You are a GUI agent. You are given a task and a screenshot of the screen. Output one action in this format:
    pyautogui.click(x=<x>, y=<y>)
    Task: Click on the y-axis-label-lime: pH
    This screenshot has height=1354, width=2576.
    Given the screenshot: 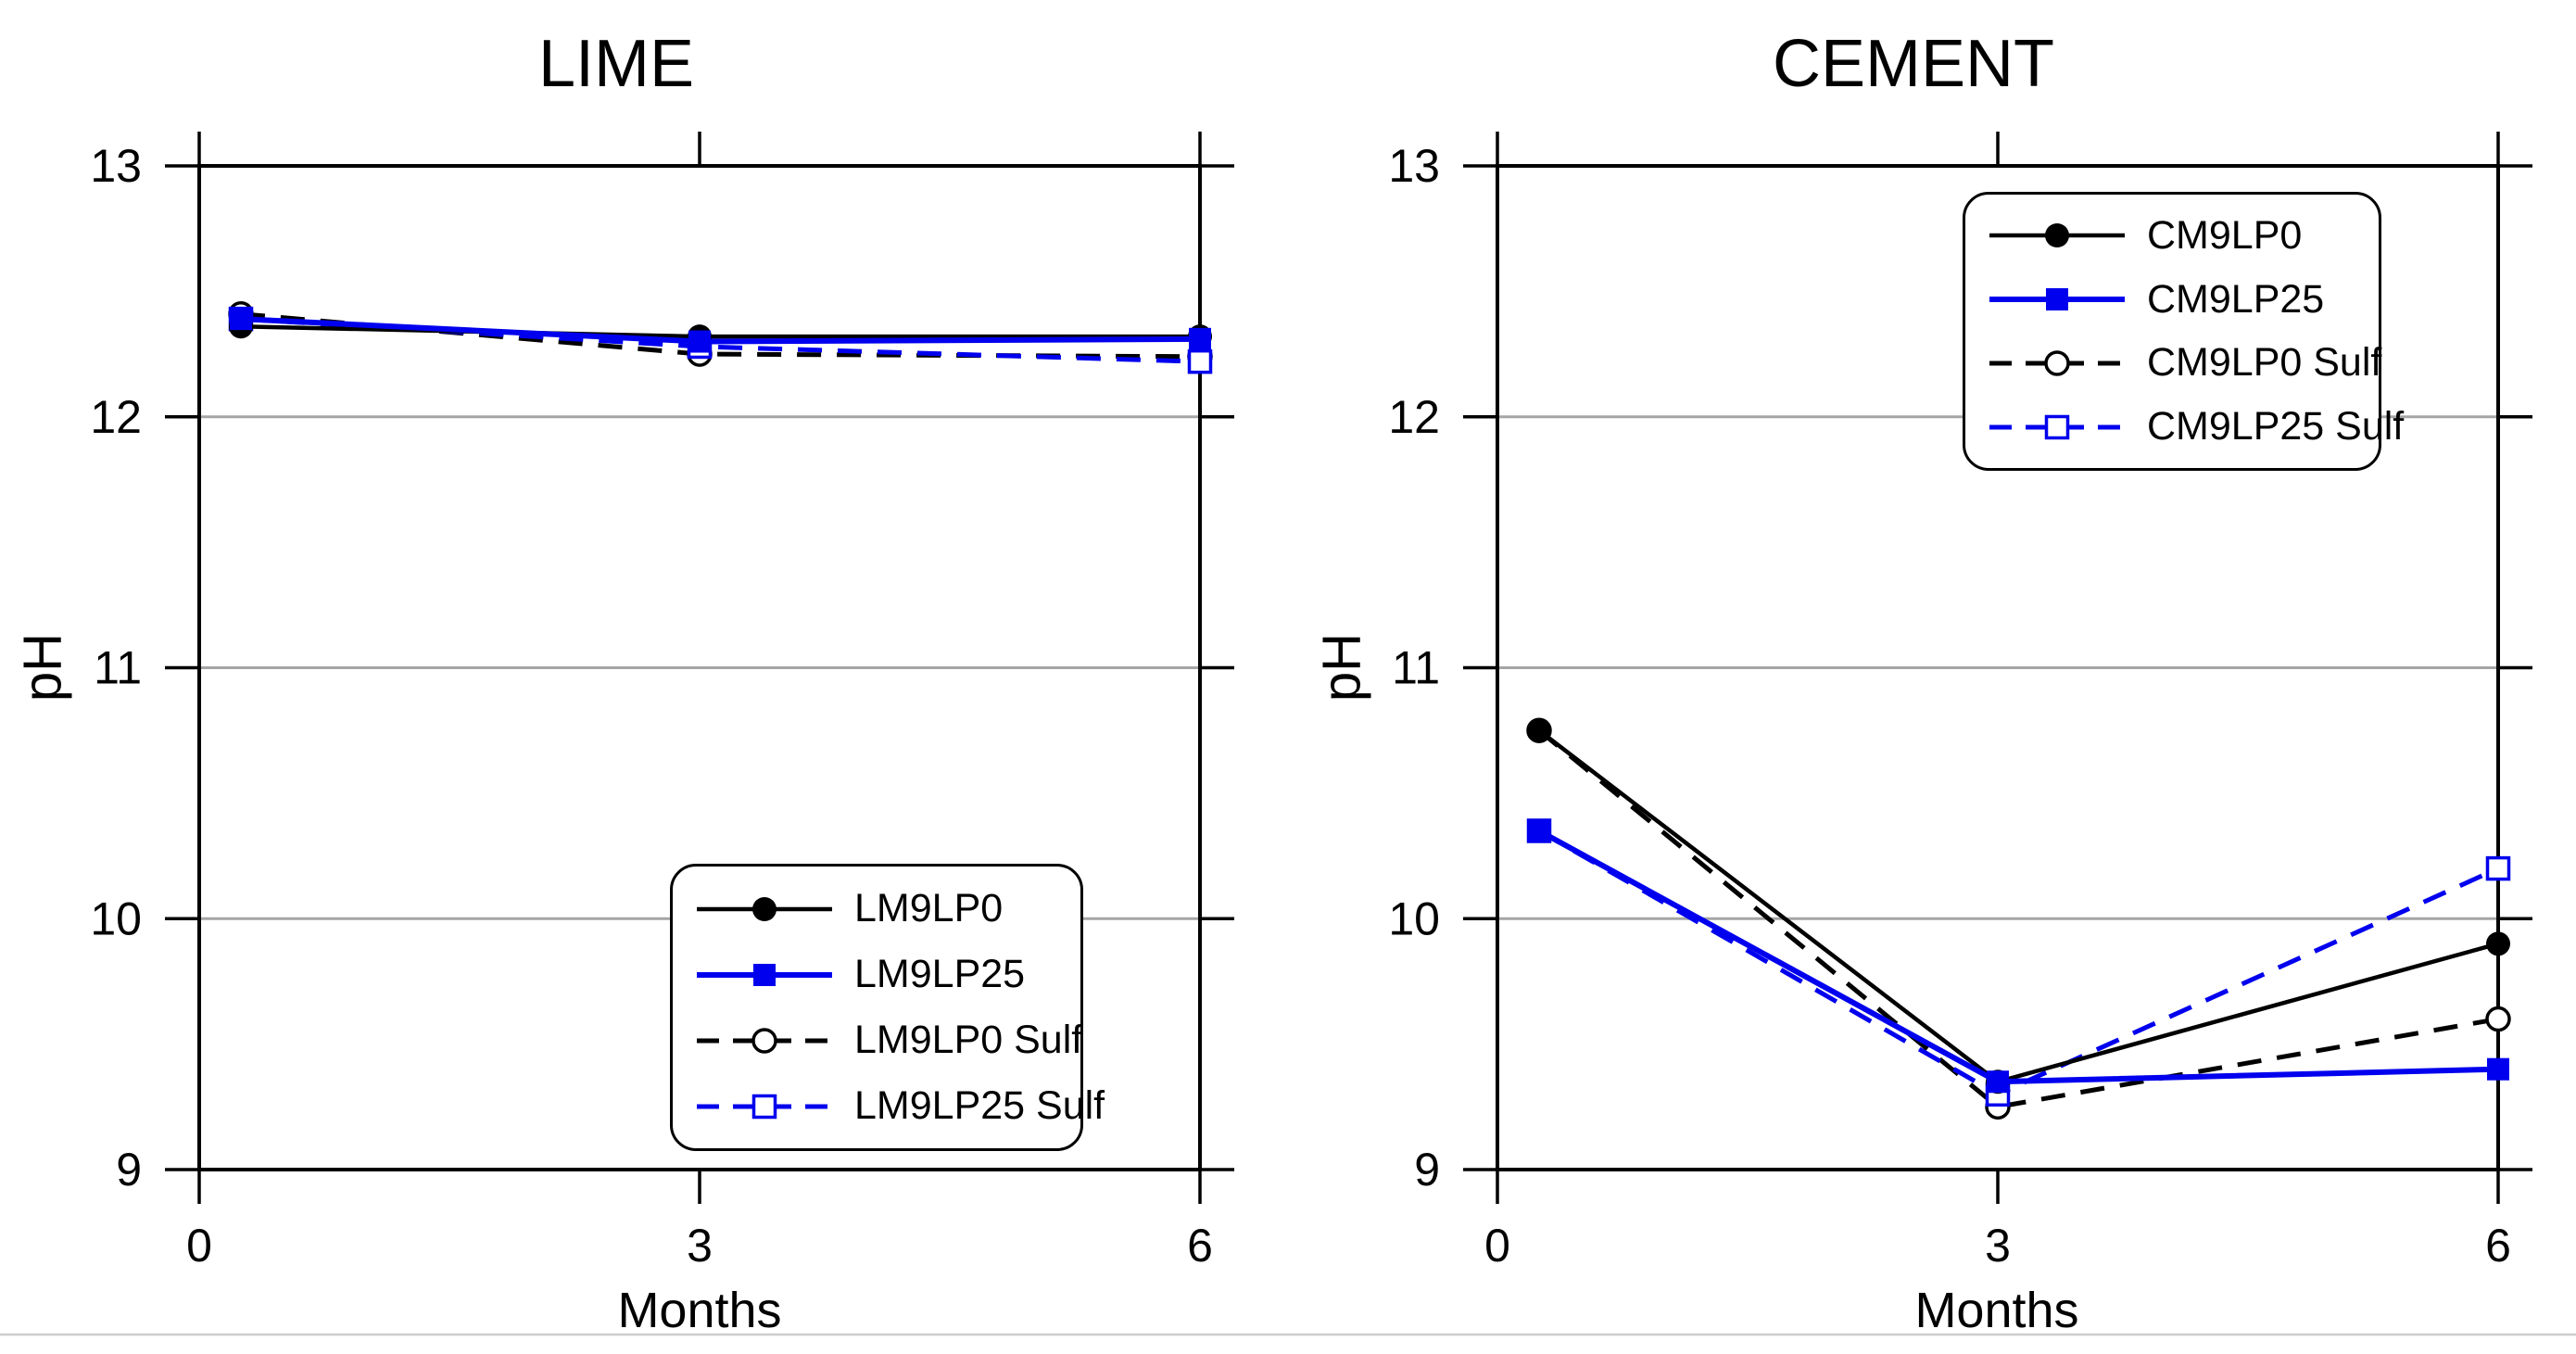 What is the action you would take?
    pyautogui.click(x=43, y=667)
    